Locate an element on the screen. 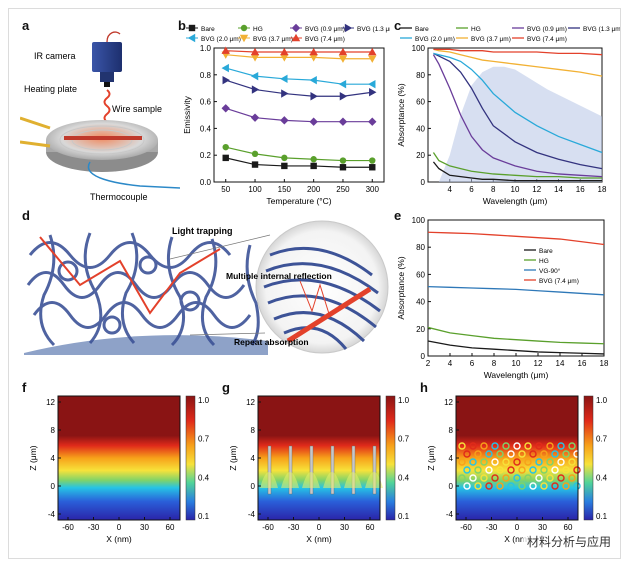  legend-label: VG-90° is located at coordinates (550, 271).